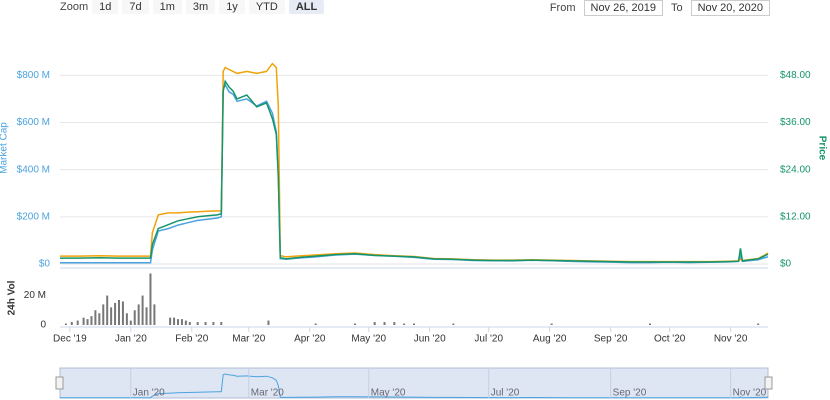 The image size is (830, 400). What do you see at coordinates (74, 7) in the screenshot?
I see `zoom-label: Zoom` at bounding box center [74, 7].